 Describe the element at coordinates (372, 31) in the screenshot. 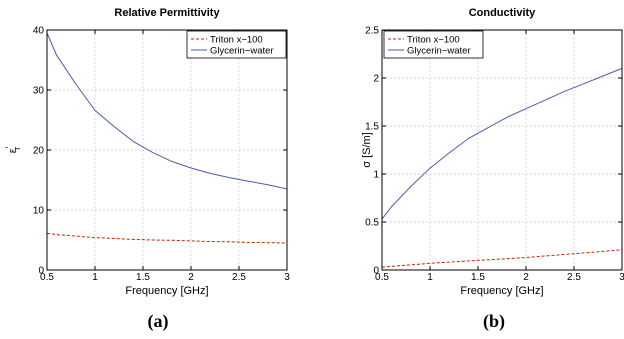

I see `y-tick-label: 2.5` at that location.